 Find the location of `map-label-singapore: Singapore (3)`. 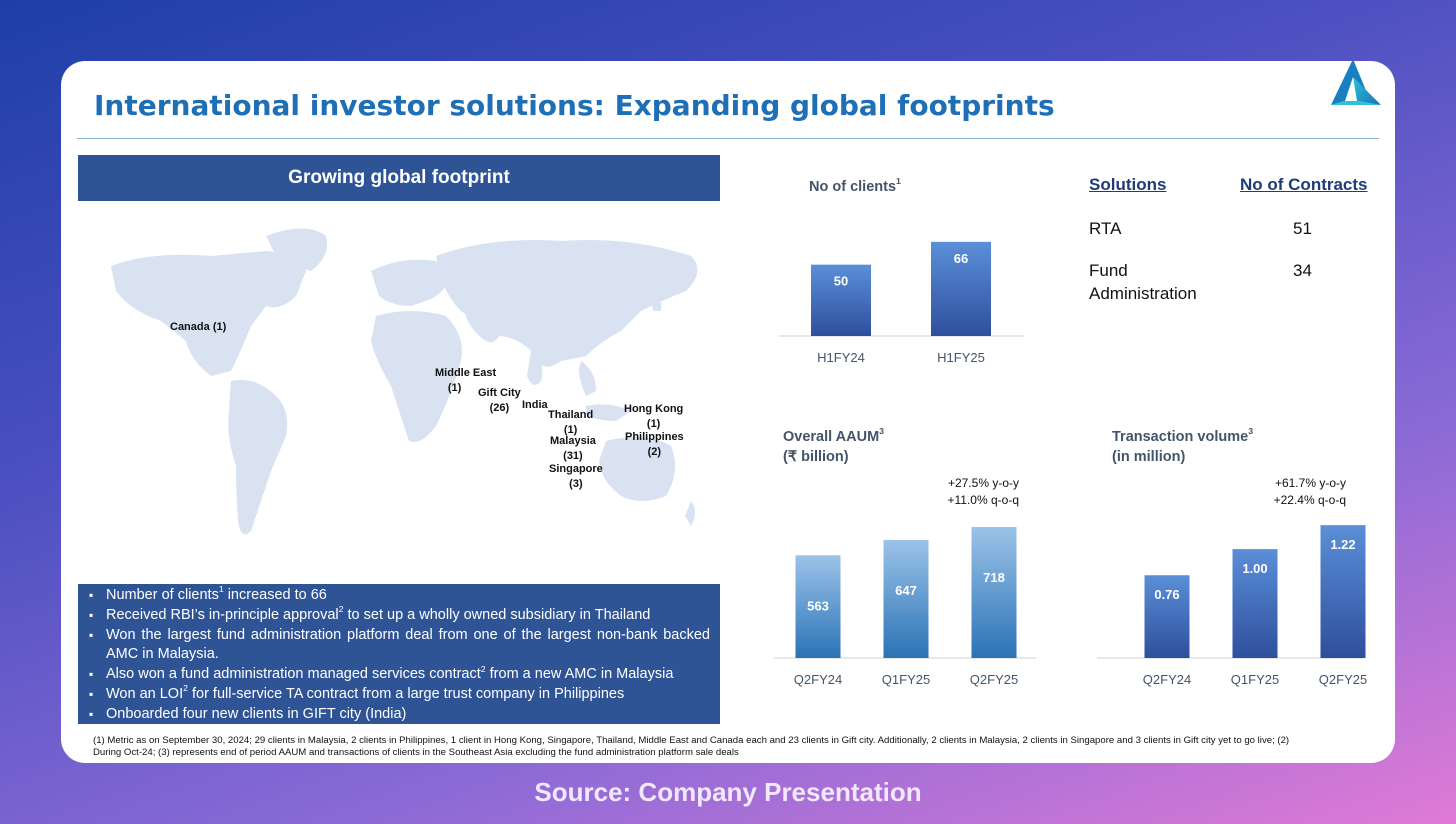

map-label-singapore: Singapore (3) is located at coordinates (576, 476).